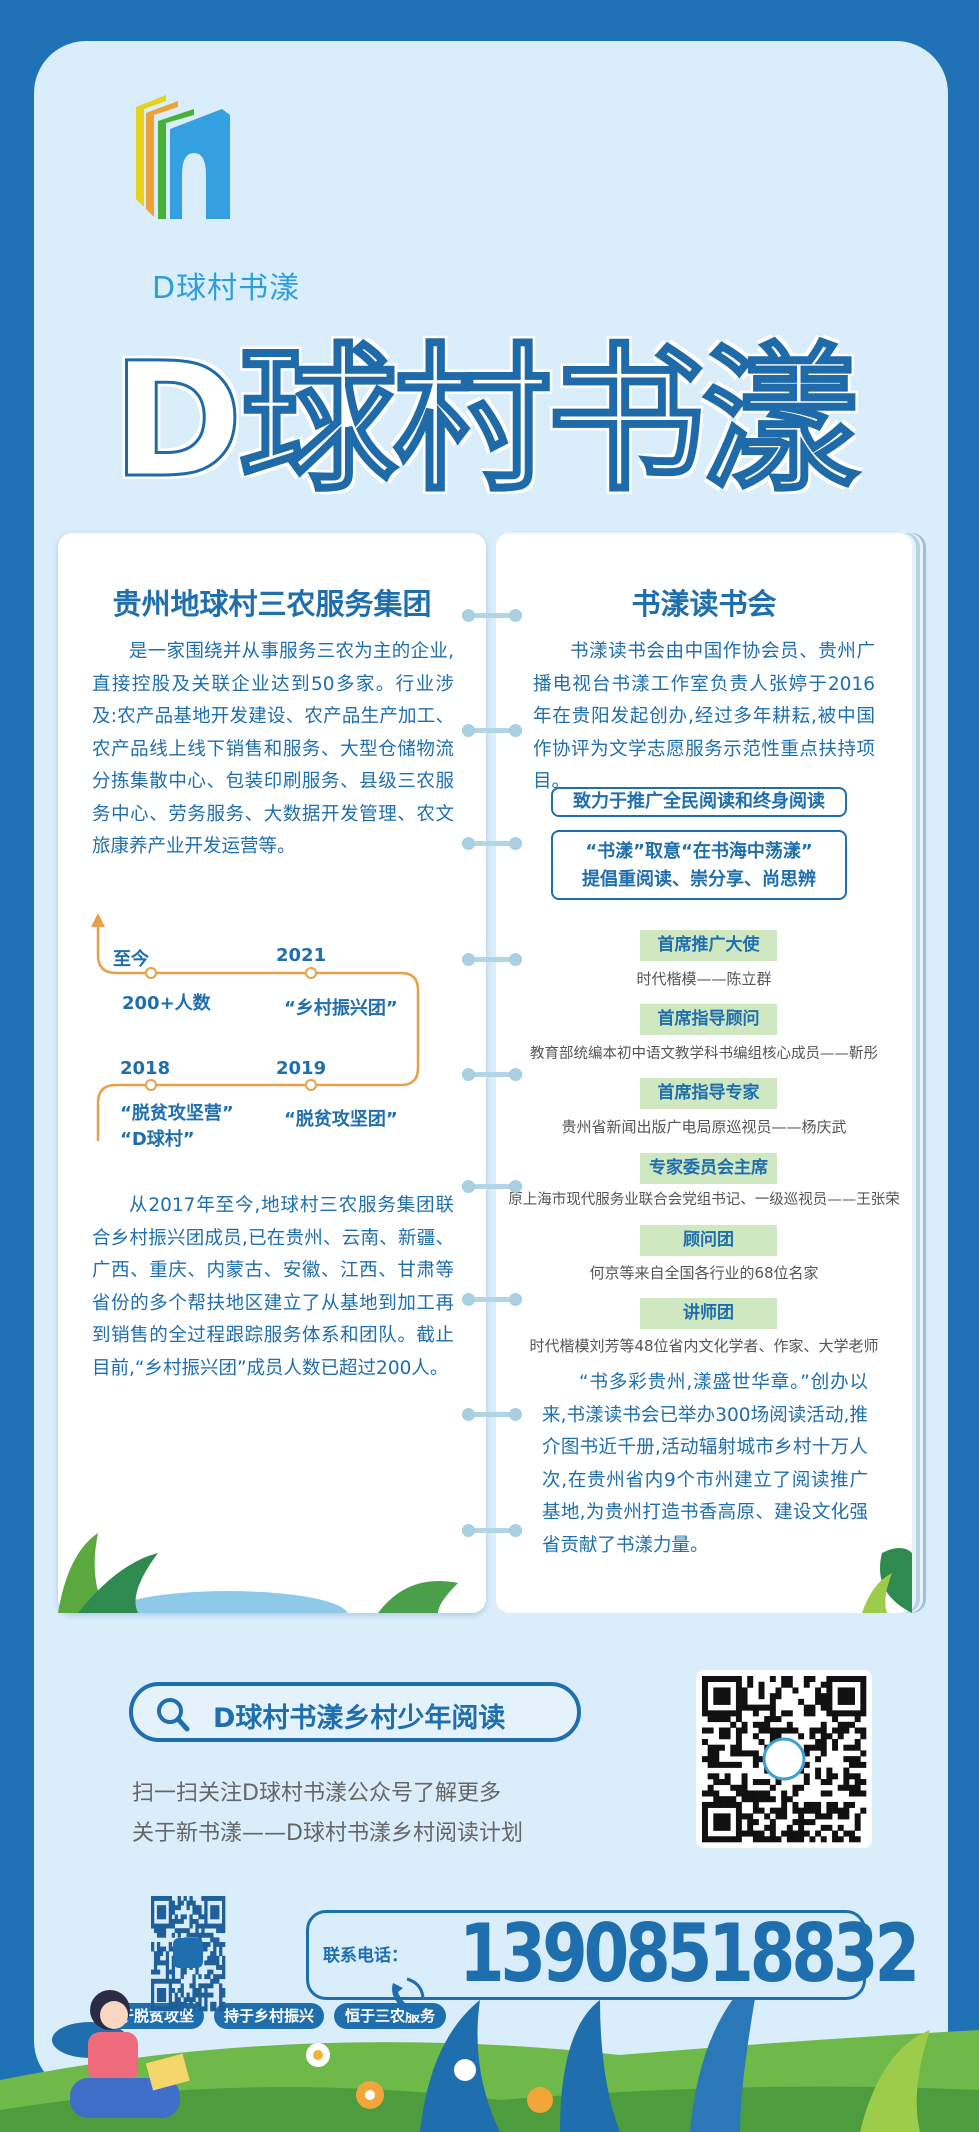  What do you see at coordinates (183, 157) in the screenshot?
I see `logo-icon` at bounding box center [183, 157].